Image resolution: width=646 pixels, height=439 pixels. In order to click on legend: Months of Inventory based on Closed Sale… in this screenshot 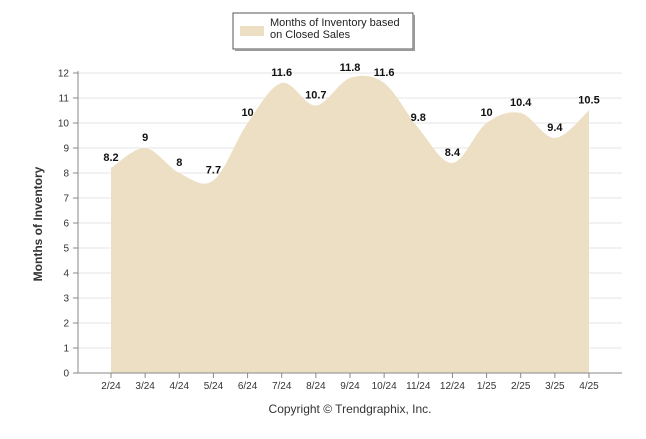, I will do `click(323, 31)`.